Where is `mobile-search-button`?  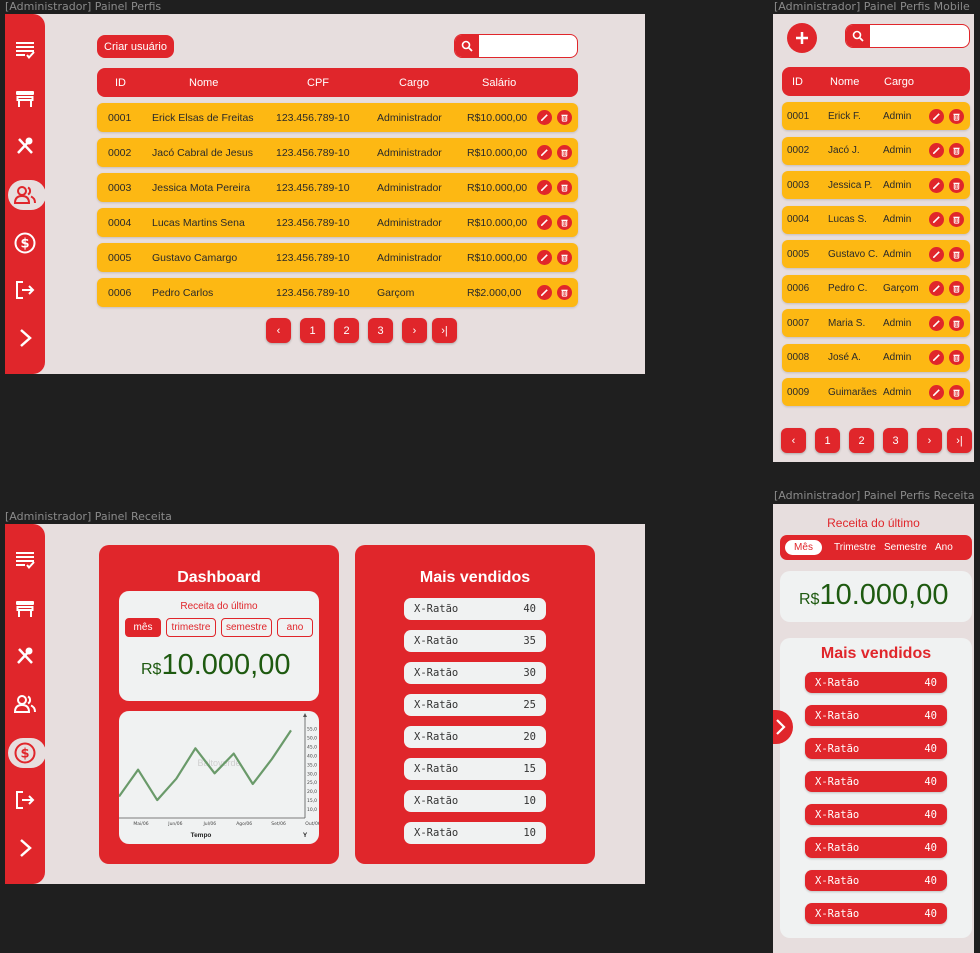 mobile-search-button is located at coordinates (858, 36).